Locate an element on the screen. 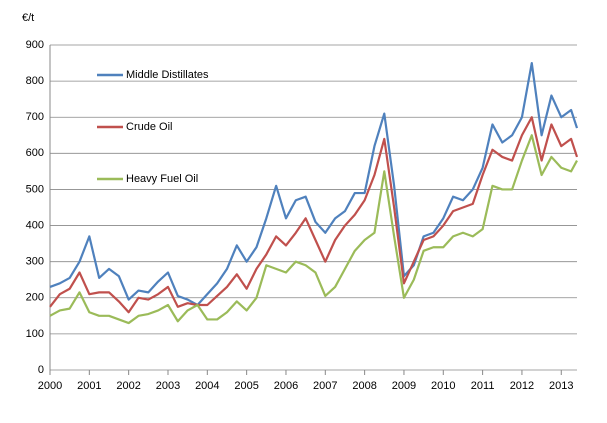  y-tick-label: 300 is located at coordinates (35, 262).